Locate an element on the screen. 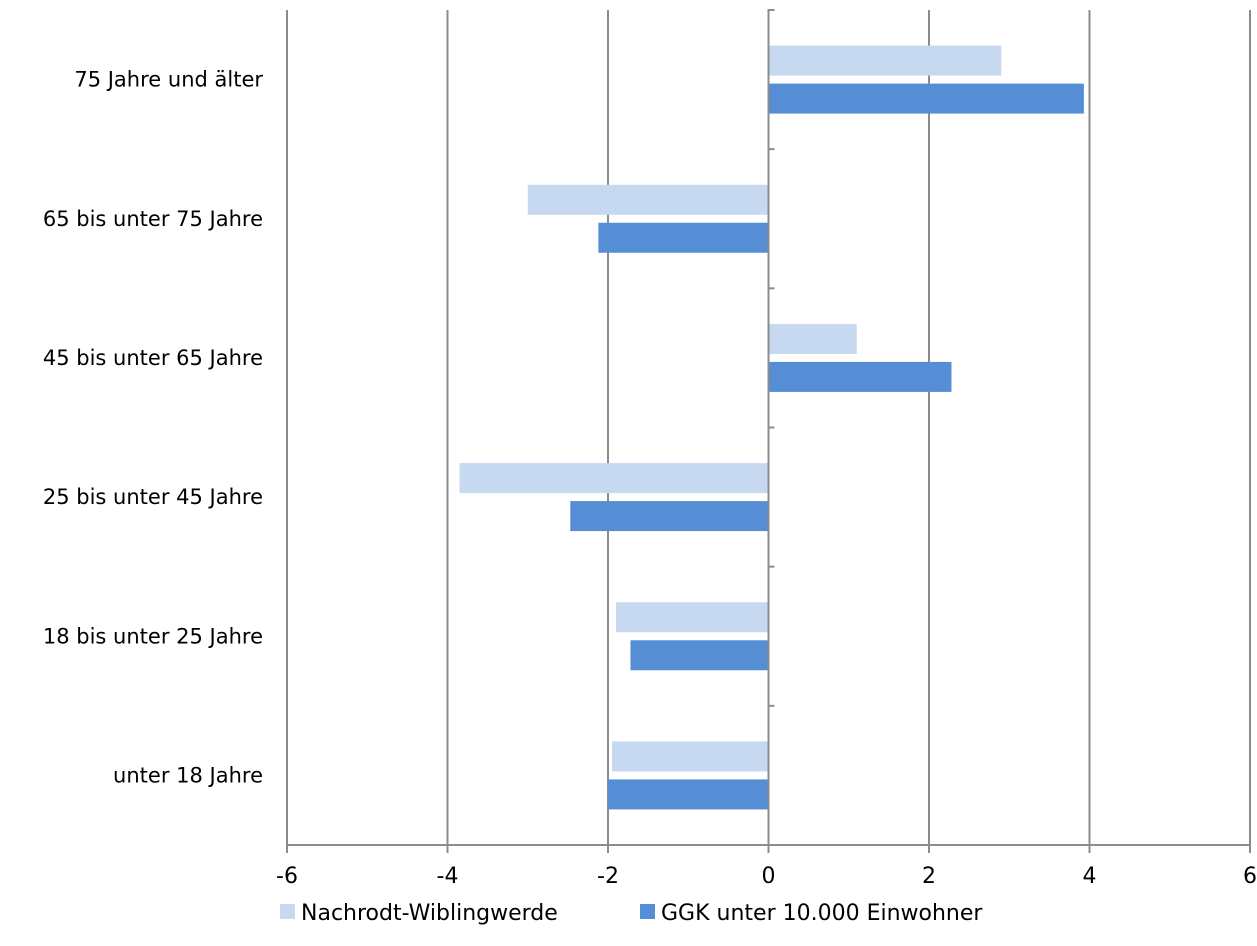 This screenshot has width=1257, height=946. x-tick-labels: -6 -4 -2 0 2 4 6 is located at coordinates (766, 876).